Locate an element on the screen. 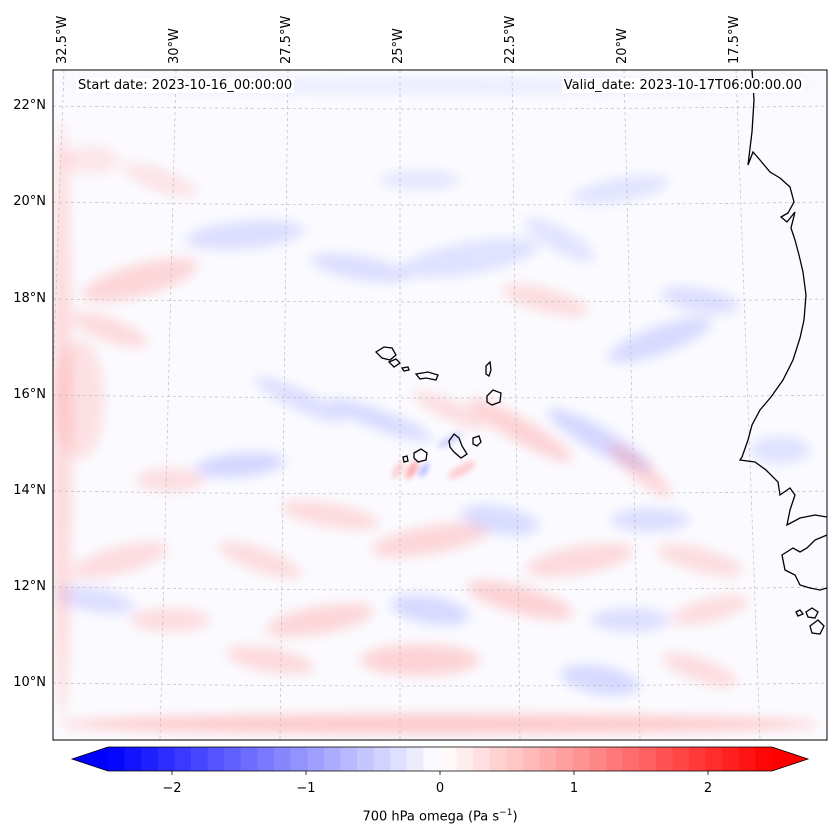 The height and width of the screenshot is (839, 837). colorbar-tick-label: 2 is located at coordinates (708, 788).